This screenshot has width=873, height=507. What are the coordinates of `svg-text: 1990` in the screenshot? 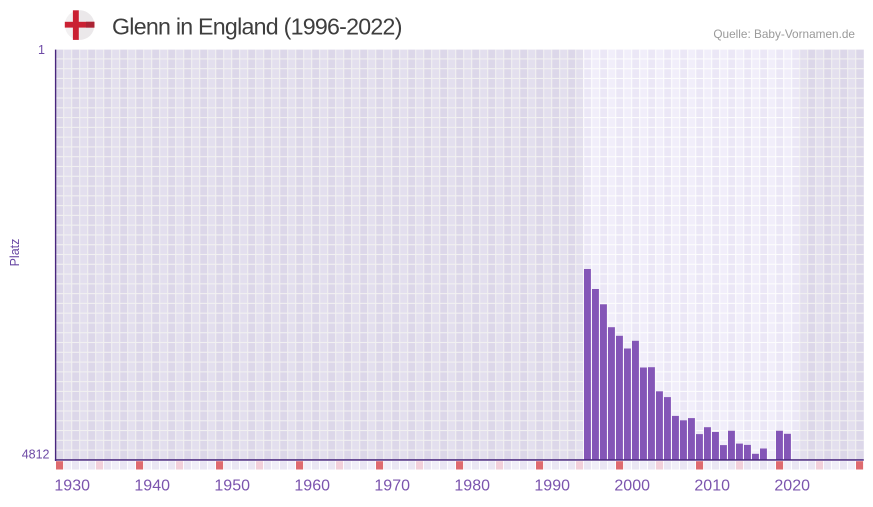 It's located at (552, 486).